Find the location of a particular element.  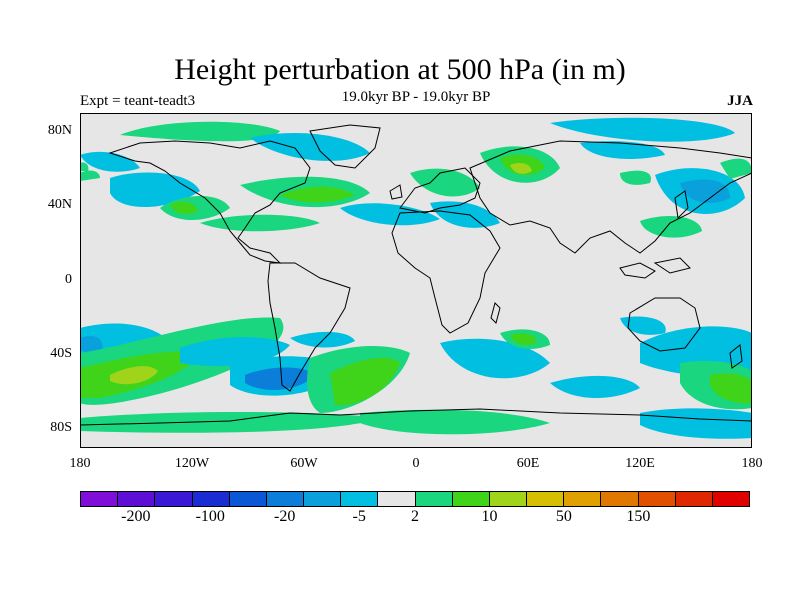

time-range-subtitle: 19.0kyr BP - 19.0kyr BP is located at coordinates (416, 97).